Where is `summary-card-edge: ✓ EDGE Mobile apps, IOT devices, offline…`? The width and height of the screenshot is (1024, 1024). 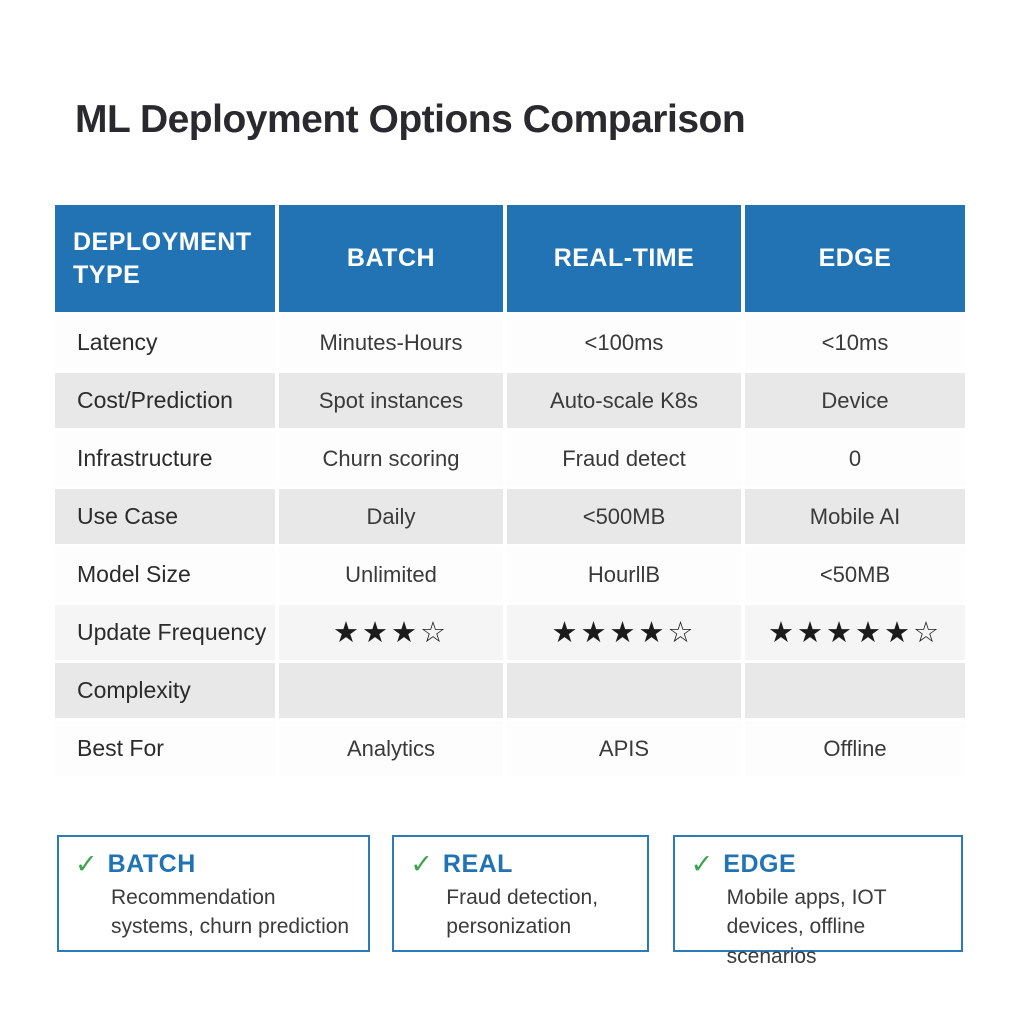
summary-card-edge: ✓ EDGE Mobile apps, IOT devices, offline… is located at coordinates (817, 901).